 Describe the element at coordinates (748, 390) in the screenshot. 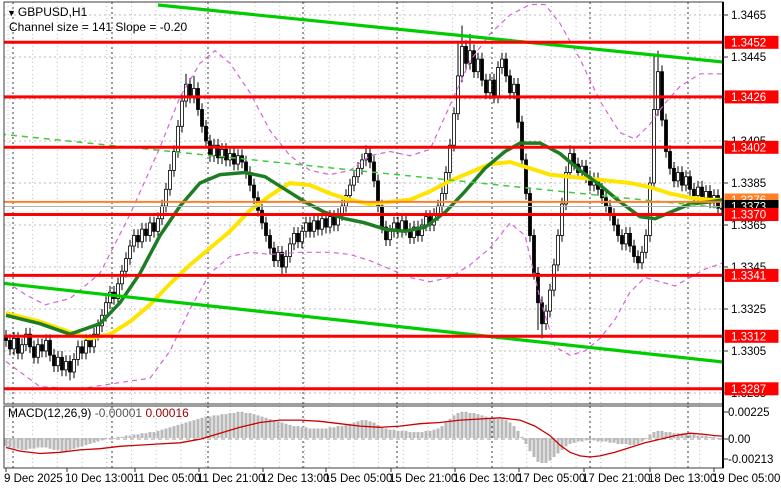

I see `svg-text: 1.3287` at that location.